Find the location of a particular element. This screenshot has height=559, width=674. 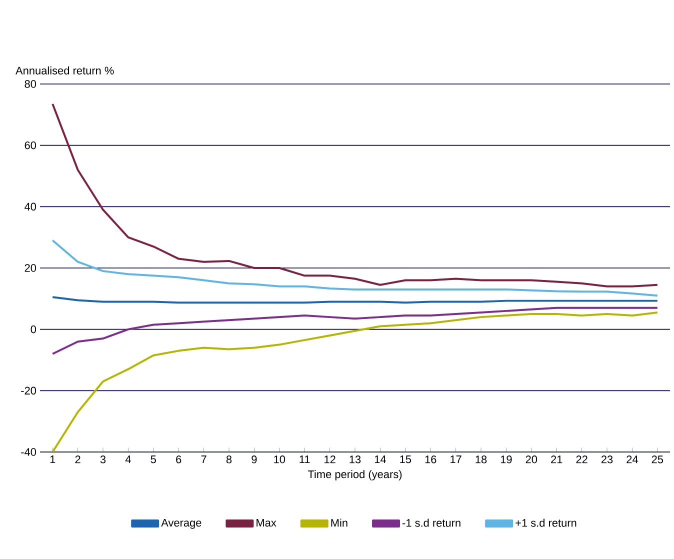

x-tick-label: 15 is located at coordinates (406, 460).